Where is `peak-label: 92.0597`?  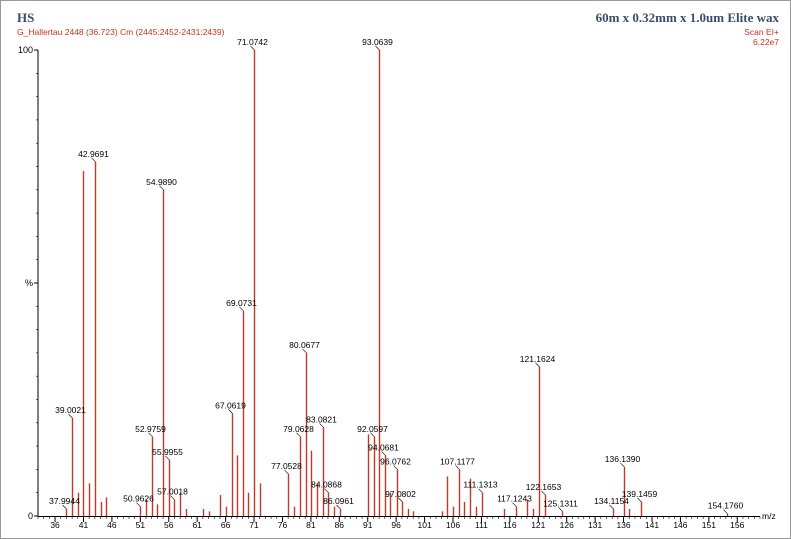 peak-label: 92.0597 is located at coordinates (372, 429).